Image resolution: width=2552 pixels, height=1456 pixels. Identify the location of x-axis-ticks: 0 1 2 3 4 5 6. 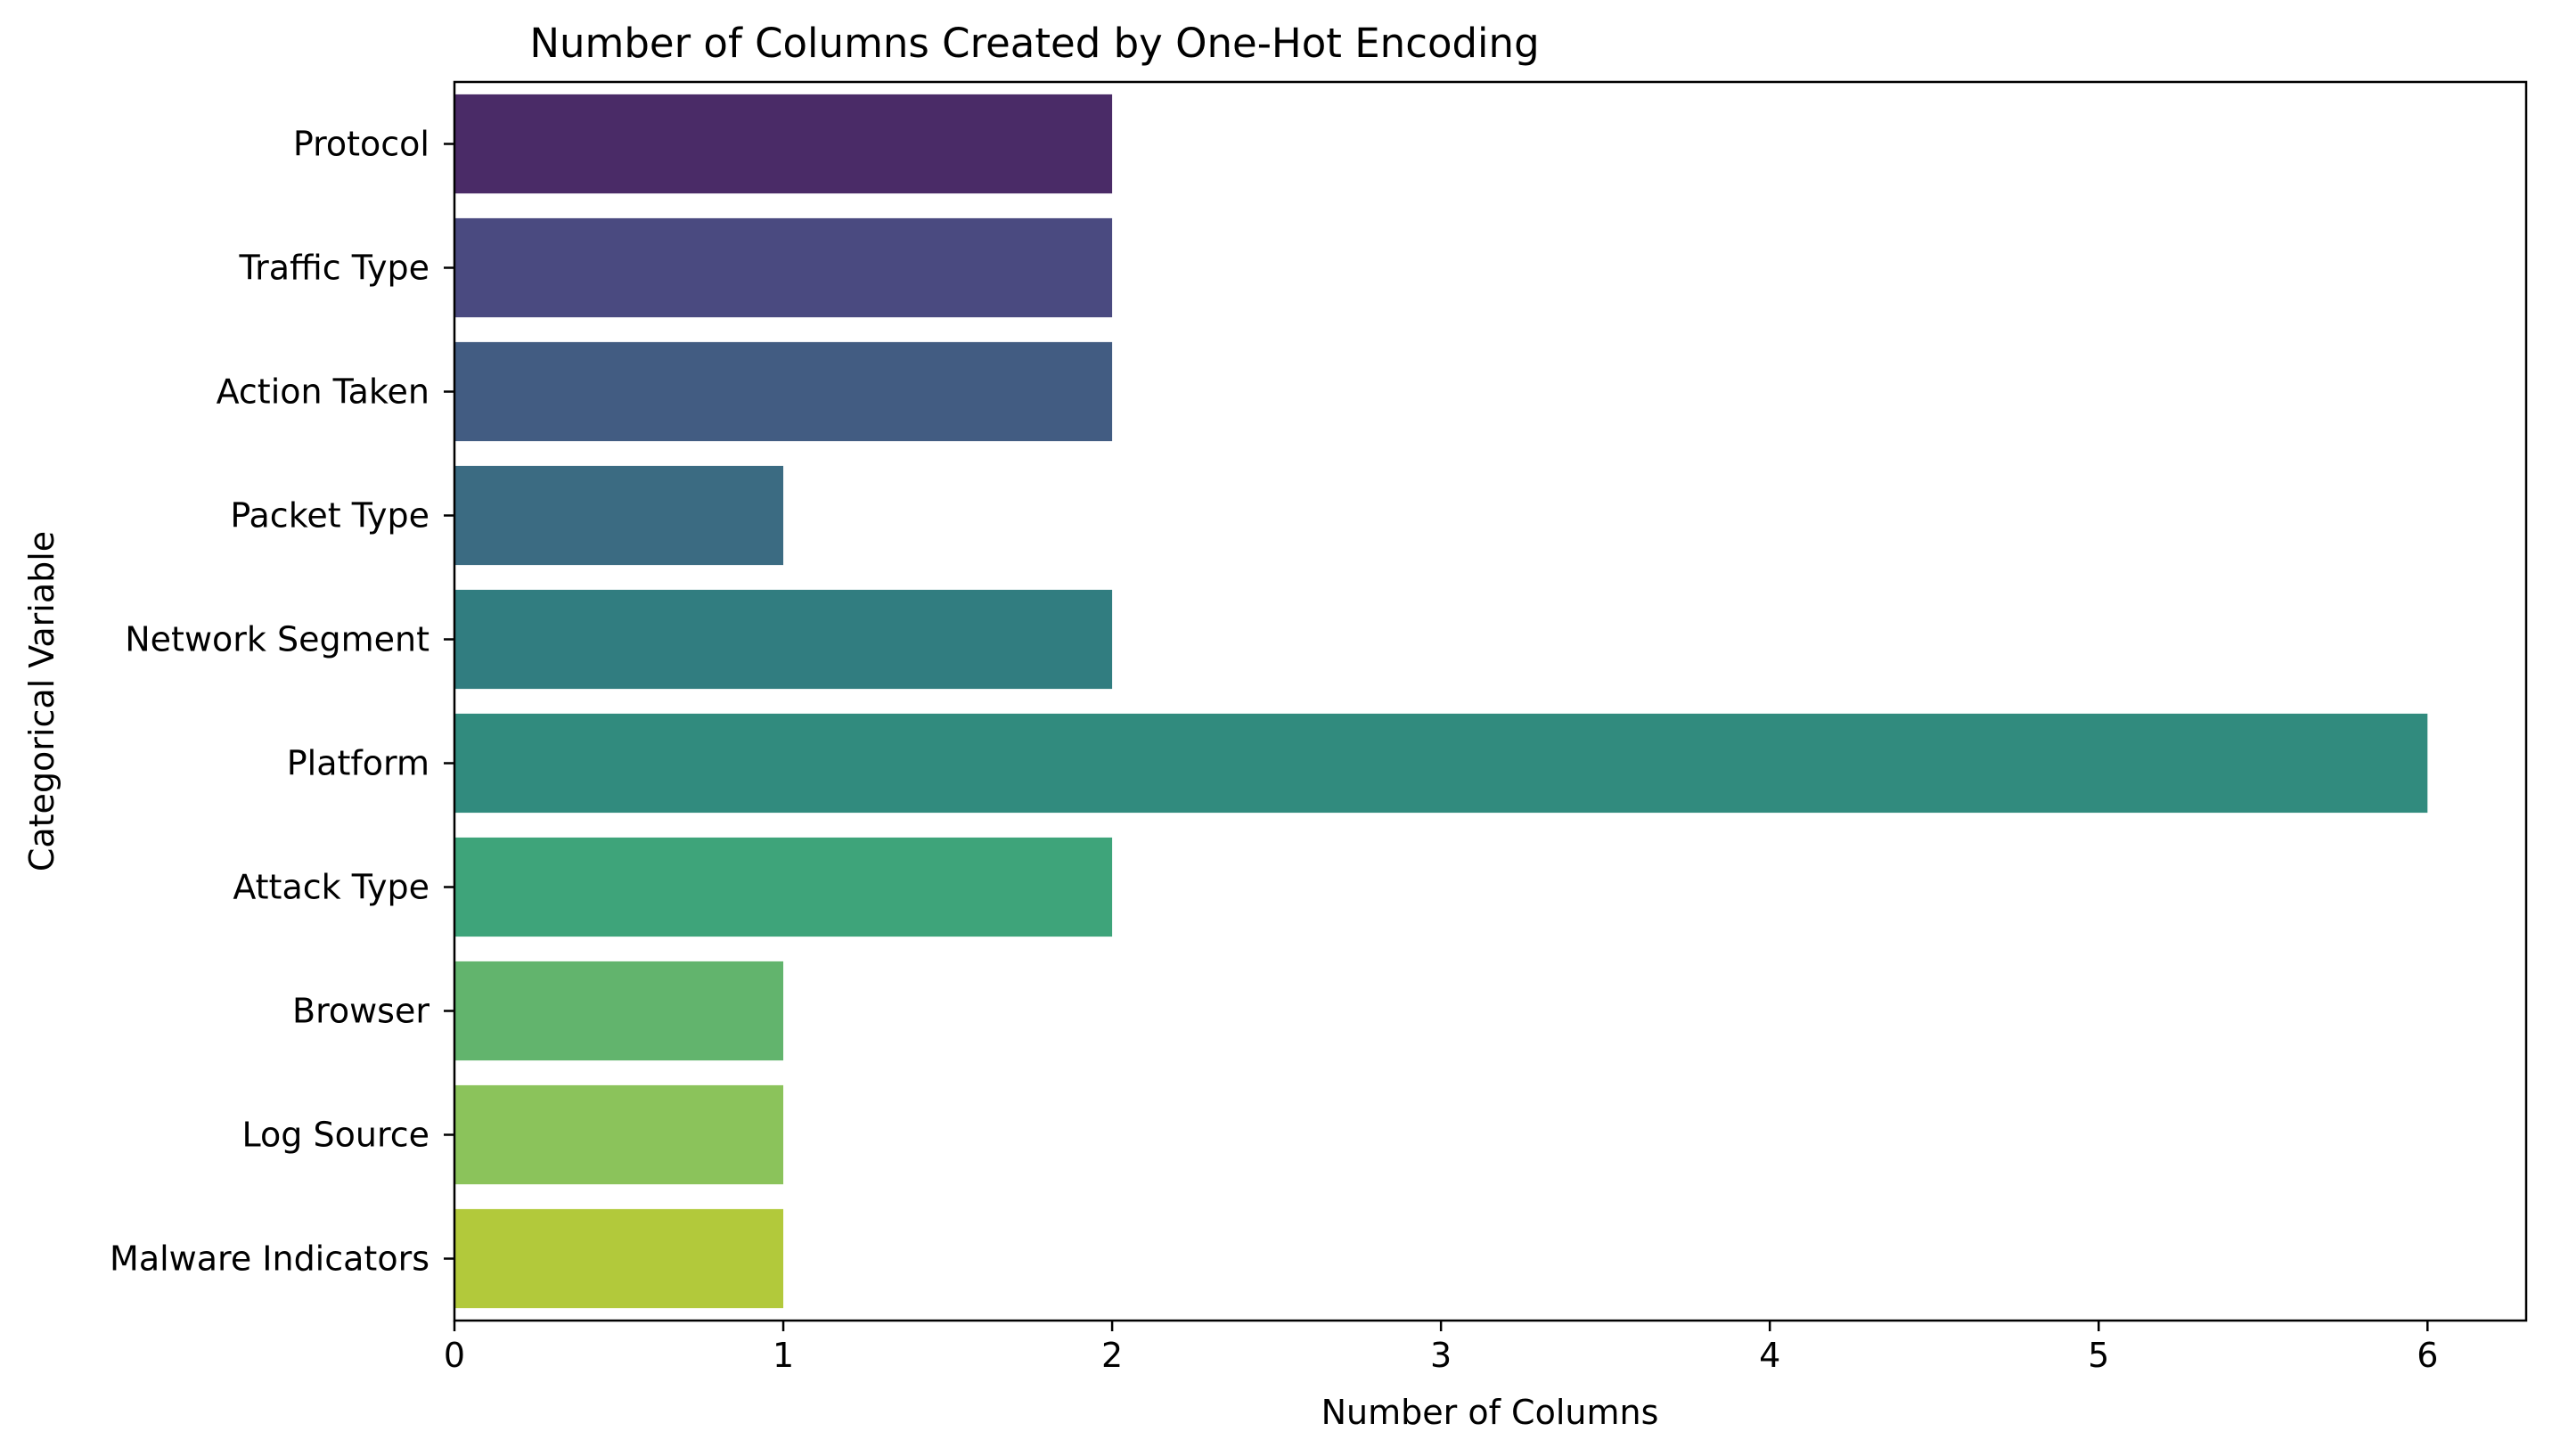
(1441, 1348).